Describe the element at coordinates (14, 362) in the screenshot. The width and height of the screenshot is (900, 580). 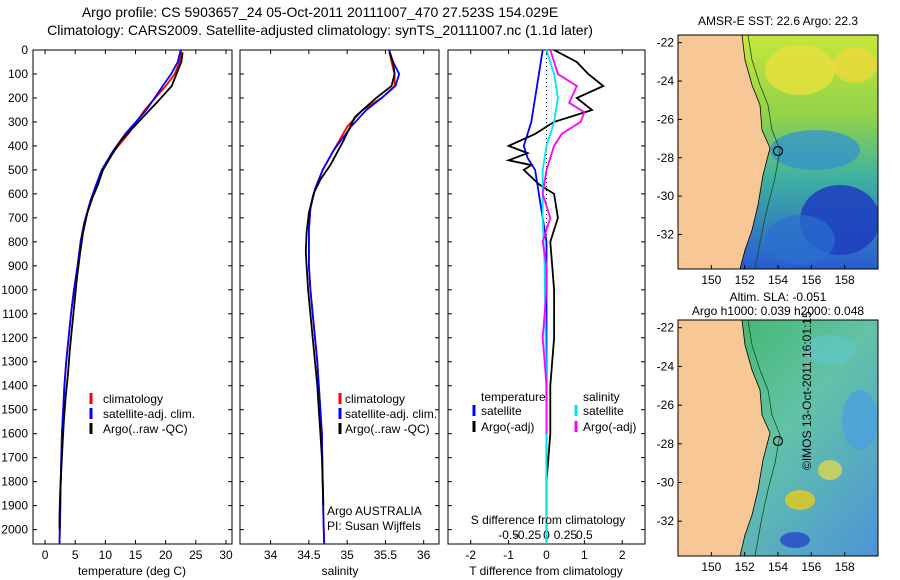
I see `depth-tick-label: 1300` at that location.